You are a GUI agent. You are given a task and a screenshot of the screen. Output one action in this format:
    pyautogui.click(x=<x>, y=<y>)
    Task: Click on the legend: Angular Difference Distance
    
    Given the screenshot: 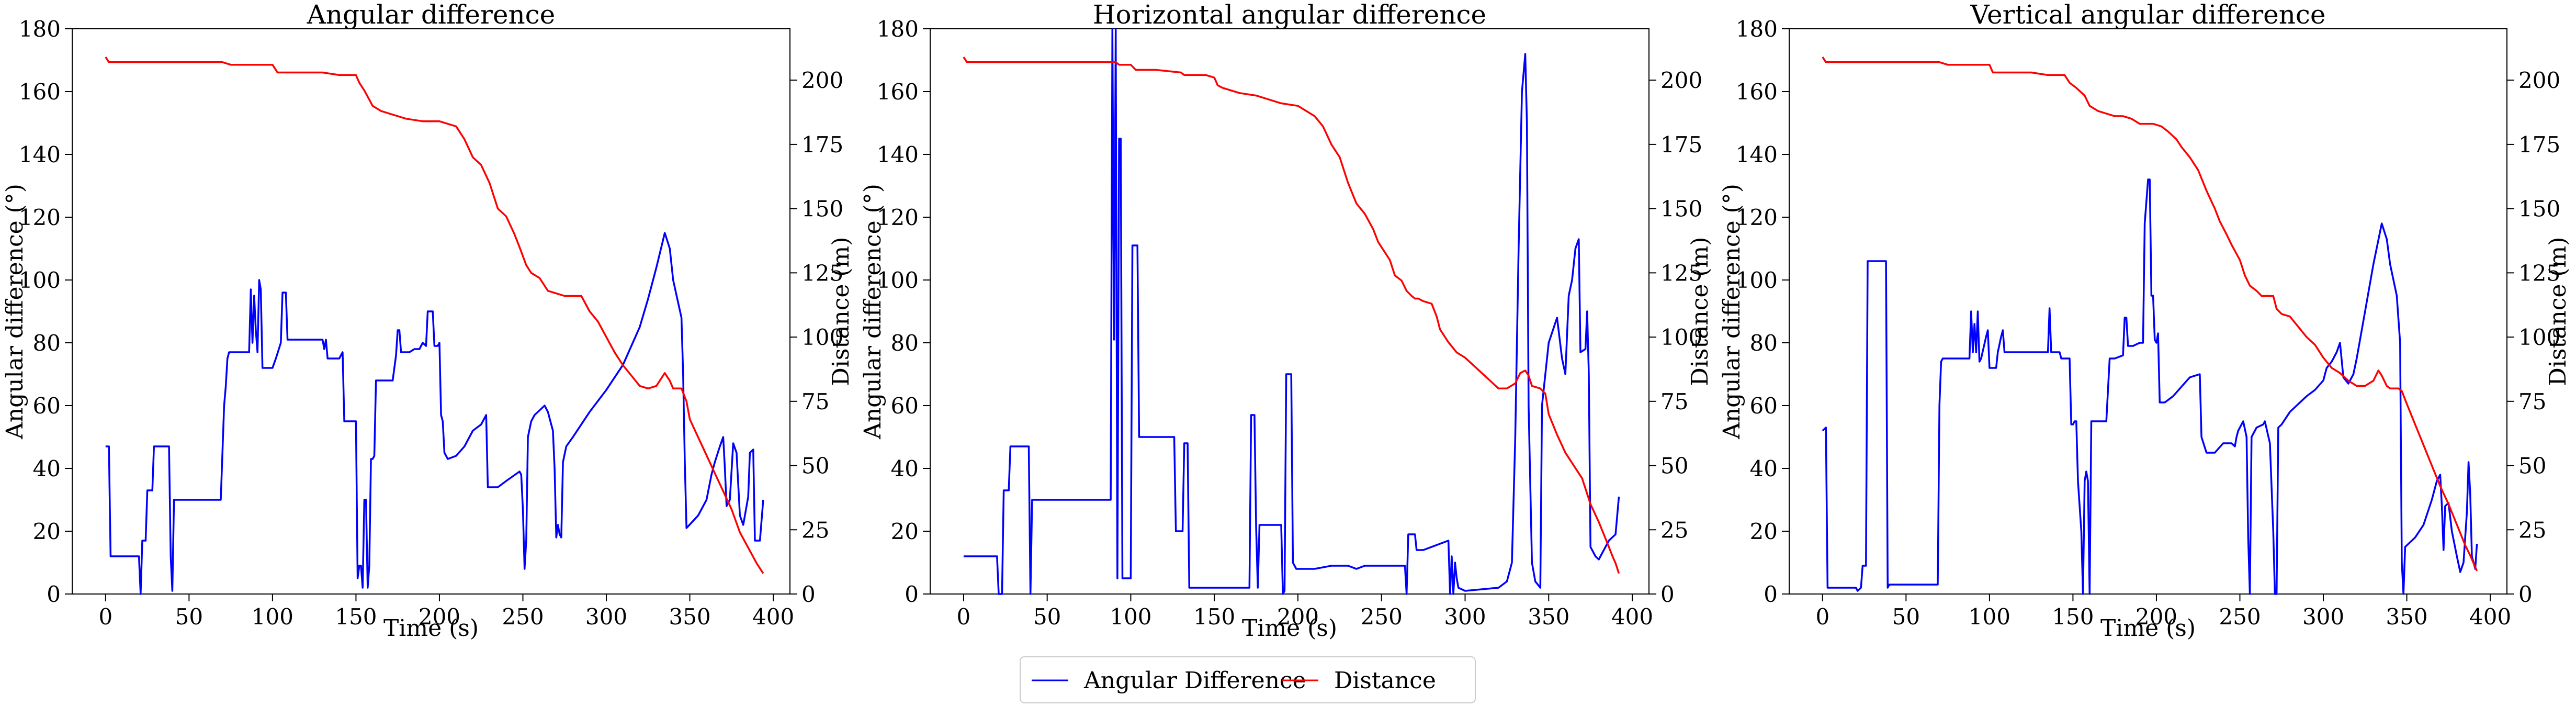 What is the action you would take?
    pyautogui.click(x=1248, y=679)
    